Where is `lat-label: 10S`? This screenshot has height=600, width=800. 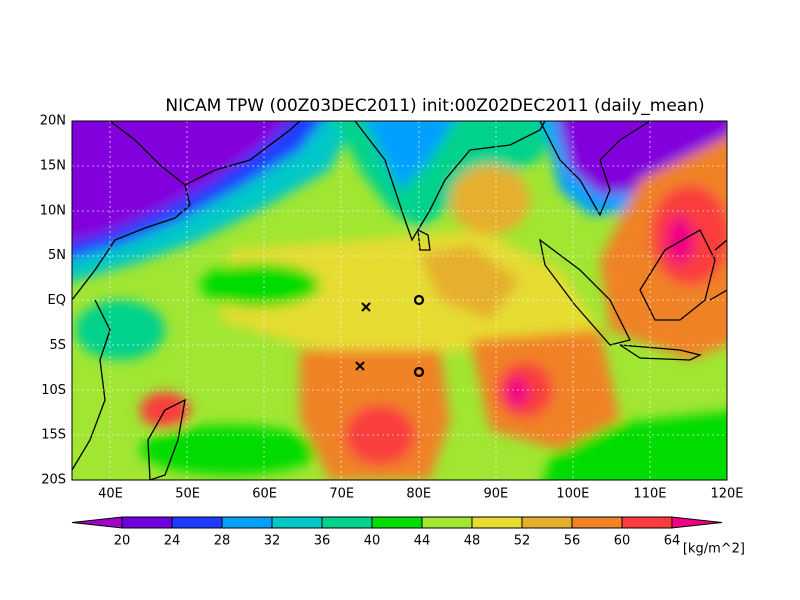 lat-label: 10S is located at coordinates (53, 390).